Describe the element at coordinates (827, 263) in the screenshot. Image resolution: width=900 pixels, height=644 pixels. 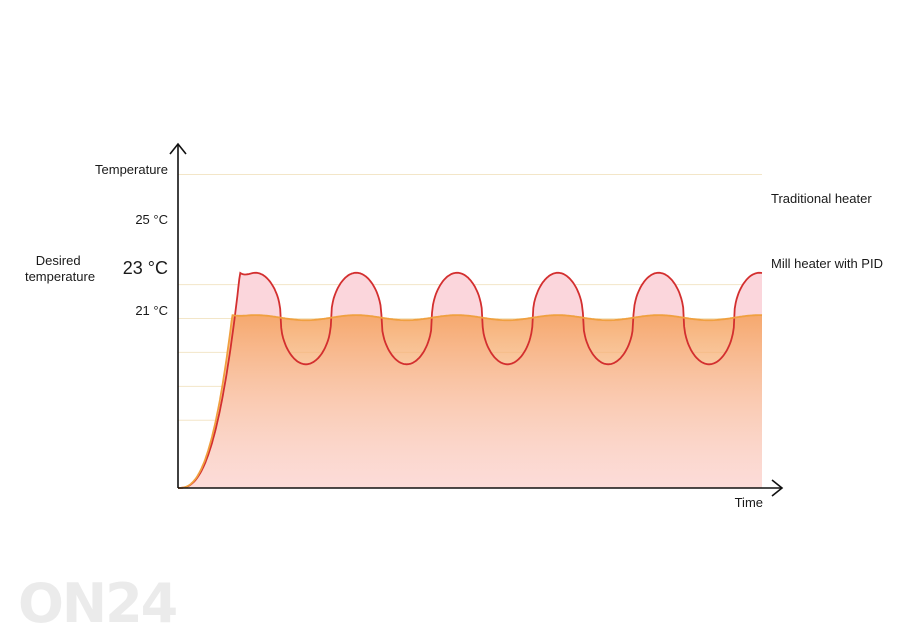
I see `series-label-pid: Mill heater with PID` at that location.